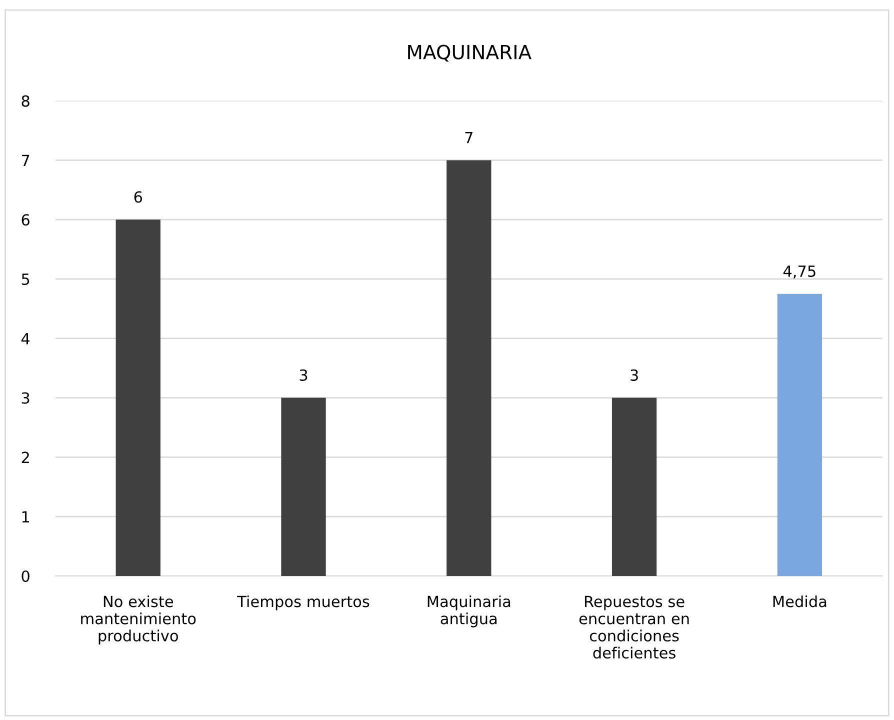 This screenshot has width=894, height=720. Describe the element at coordinates (138, 197) in the screenshot. I see `data-label: 6` at that location.